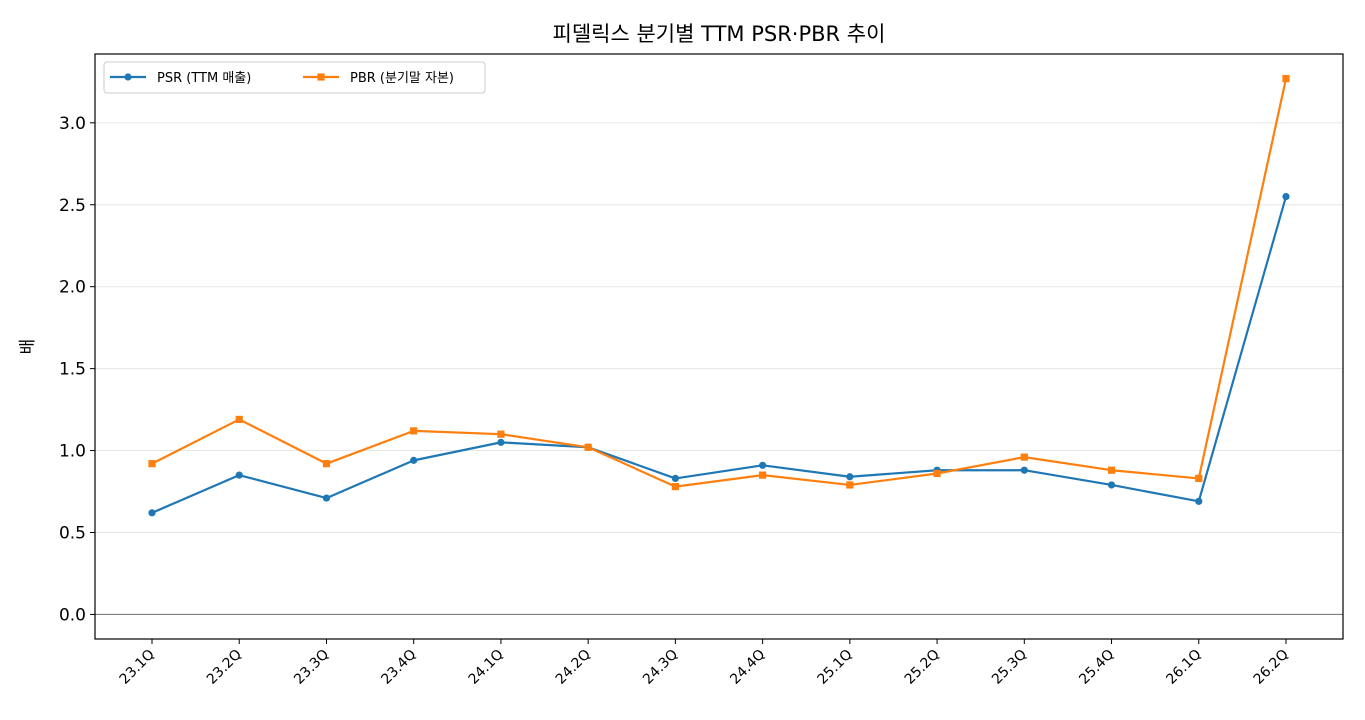  I want to click on legend-label: PSR (TTM 매출), so click(204, 78).